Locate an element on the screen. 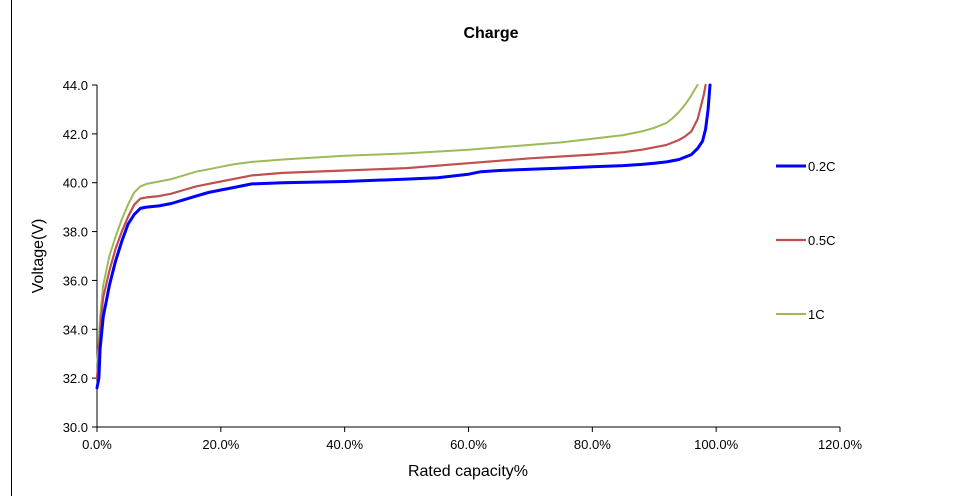 This screenshot has width=961, height=496. x-axis-ticks: 0.0% 20.0% 40.0% 60.0% 80.0% 100.0% 120.0% is located at coordinates (472, 439).